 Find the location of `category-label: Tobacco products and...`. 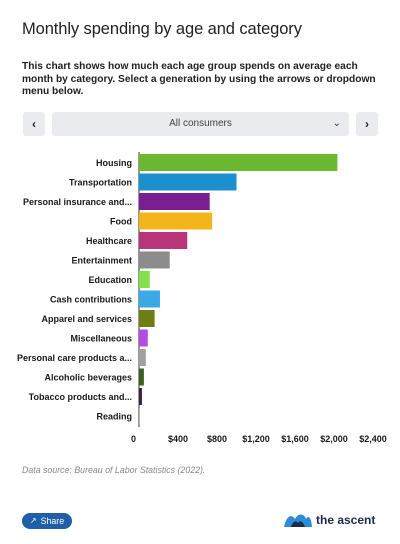

category-label: Tobacco products and... is located at coordinates (80, 397).